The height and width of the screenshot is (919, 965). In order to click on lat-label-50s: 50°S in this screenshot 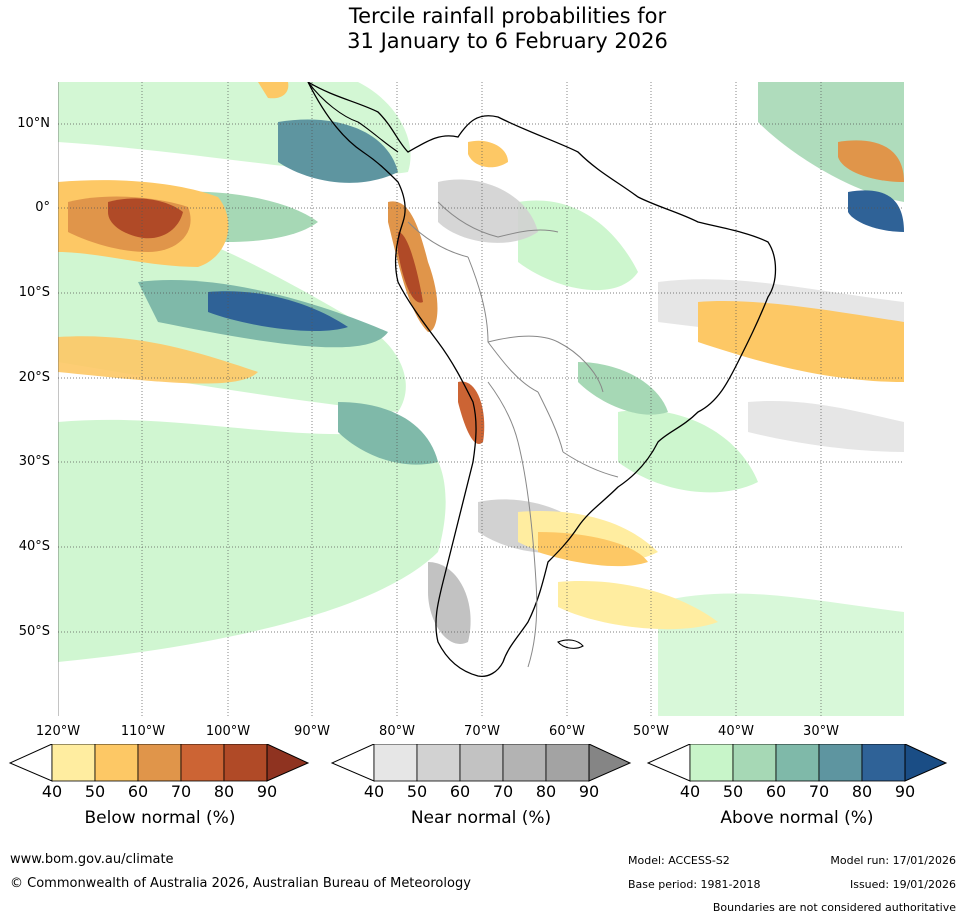, I will do `click(34, 631)`.